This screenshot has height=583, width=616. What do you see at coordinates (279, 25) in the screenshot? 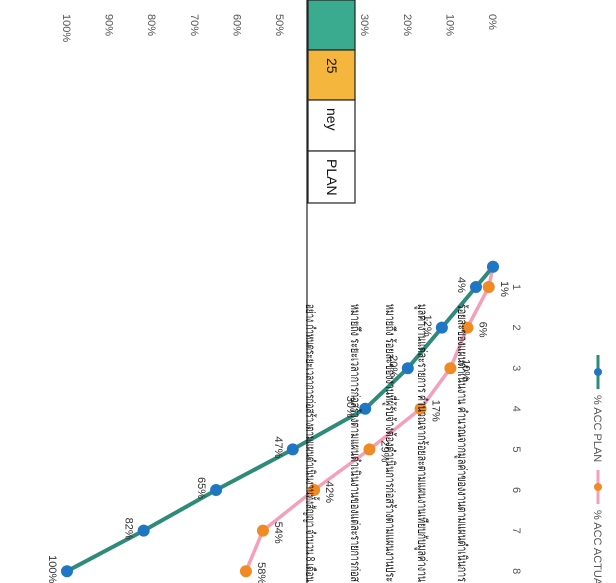
I see `y-tick-label: 50%` at bounding box center [279, 25].